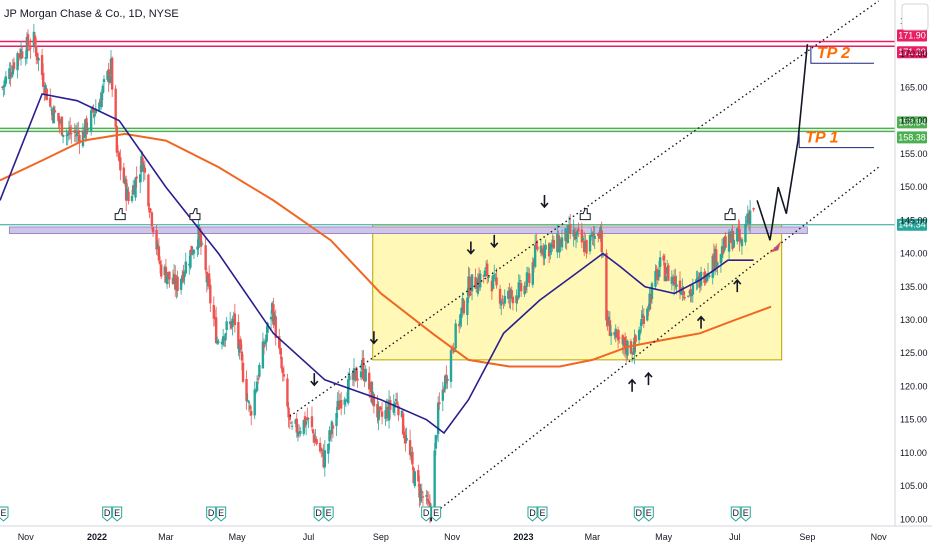 The height and width of the screenshot is (550, 932). Describe the element at coordinates (577, 292) in the screenshot. I see `range-zone-layer` at that location.